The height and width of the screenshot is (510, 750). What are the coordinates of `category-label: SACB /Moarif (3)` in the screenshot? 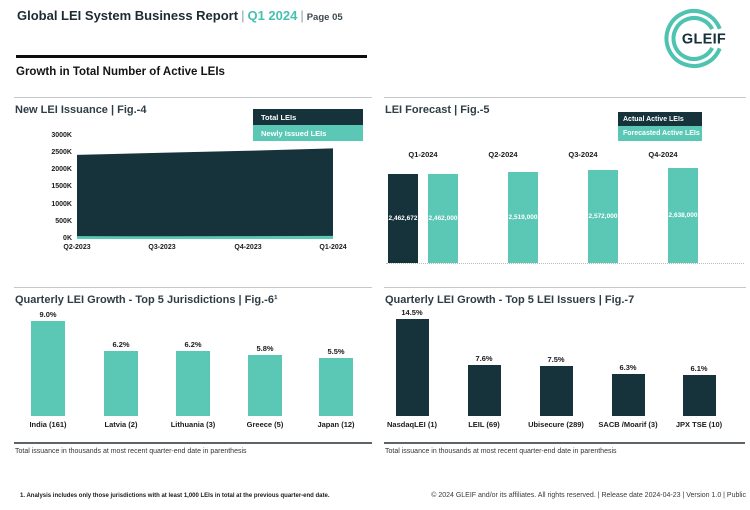 It's located at (628, 424).